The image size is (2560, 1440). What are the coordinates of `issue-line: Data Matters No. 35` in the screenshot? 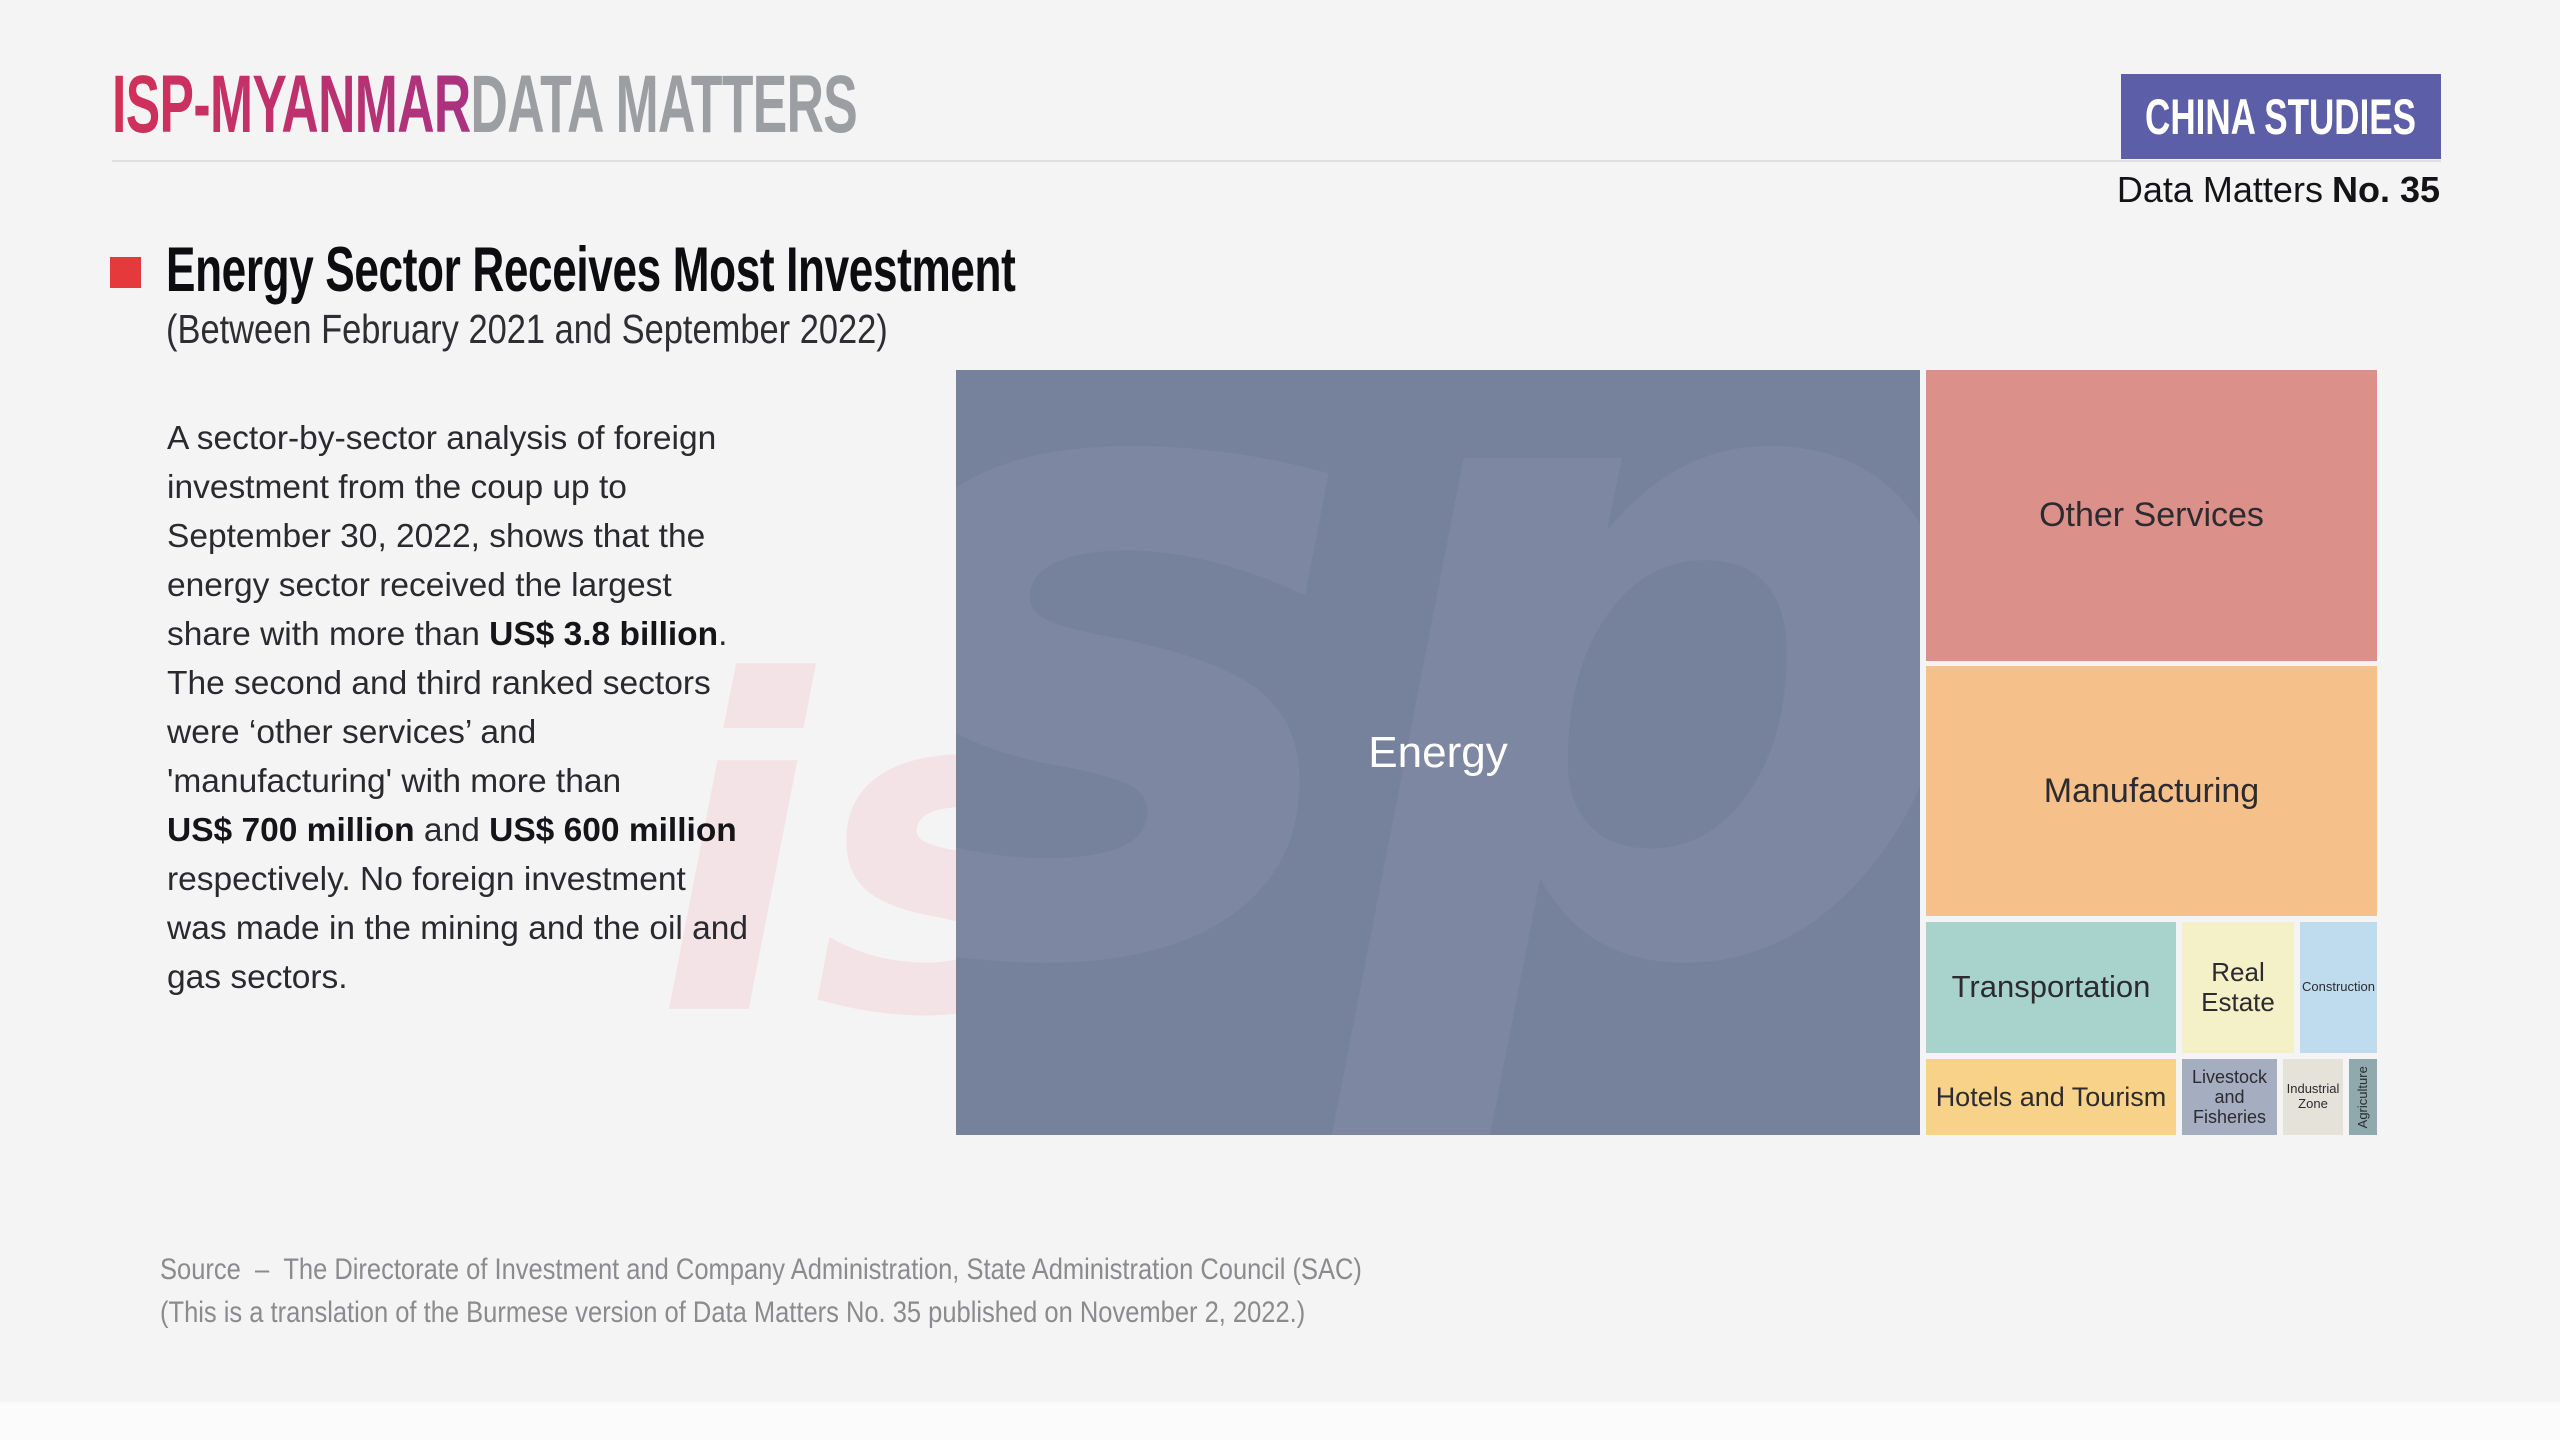 It's located at (2278, 190).